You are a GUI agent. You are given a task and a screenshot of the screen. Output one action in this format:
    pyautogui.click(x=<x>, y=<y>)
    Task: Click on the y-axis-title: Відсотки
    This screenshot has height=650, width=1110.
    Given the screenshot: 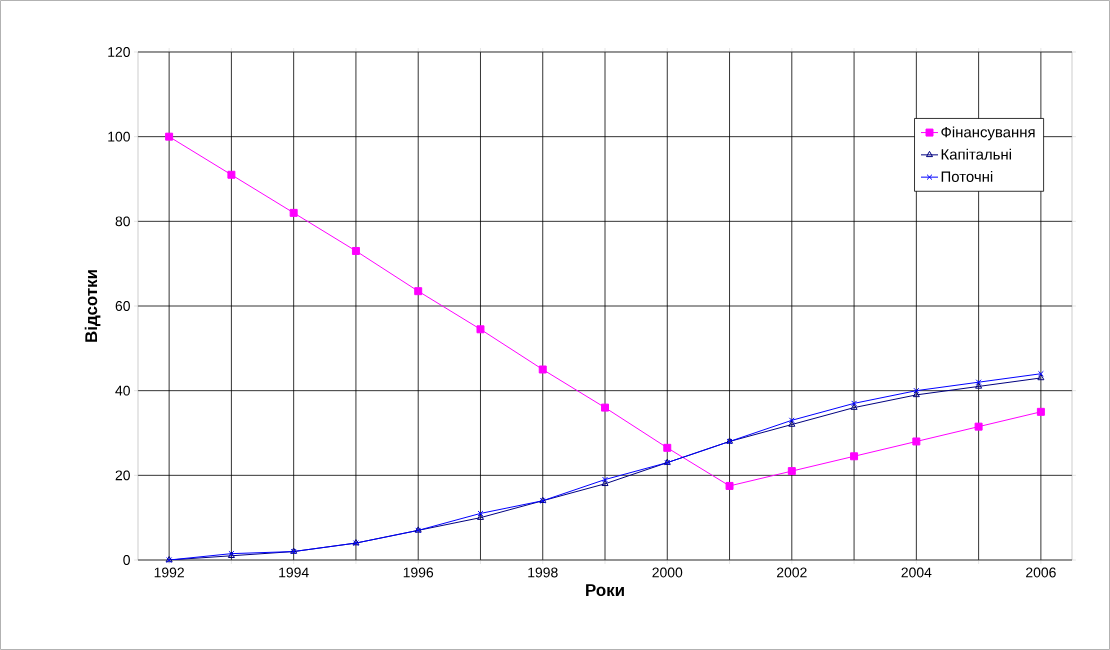 What is the action you would take?
    pyautogui.click(x=92, y=306)
    